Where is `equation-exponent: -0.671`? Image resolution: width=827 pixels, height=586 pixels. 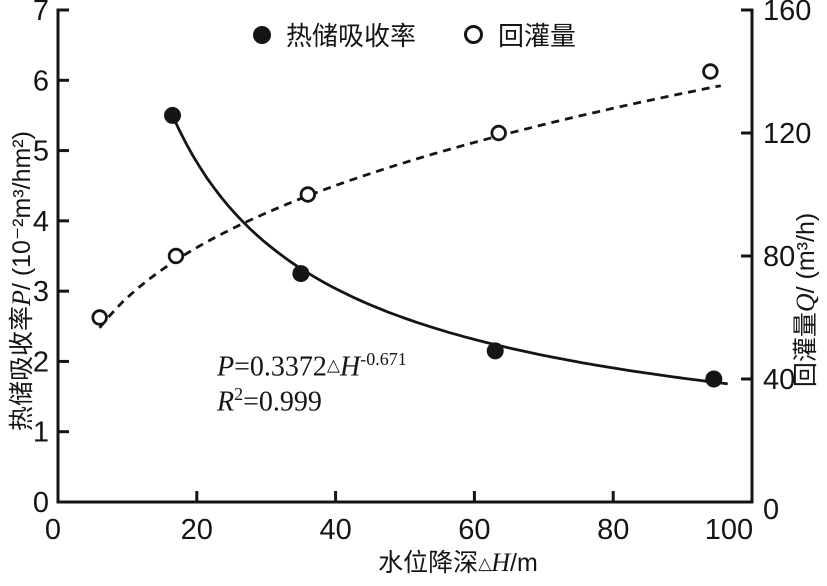 equation-exponent: -0.671 is located at coordinates (383, 359).